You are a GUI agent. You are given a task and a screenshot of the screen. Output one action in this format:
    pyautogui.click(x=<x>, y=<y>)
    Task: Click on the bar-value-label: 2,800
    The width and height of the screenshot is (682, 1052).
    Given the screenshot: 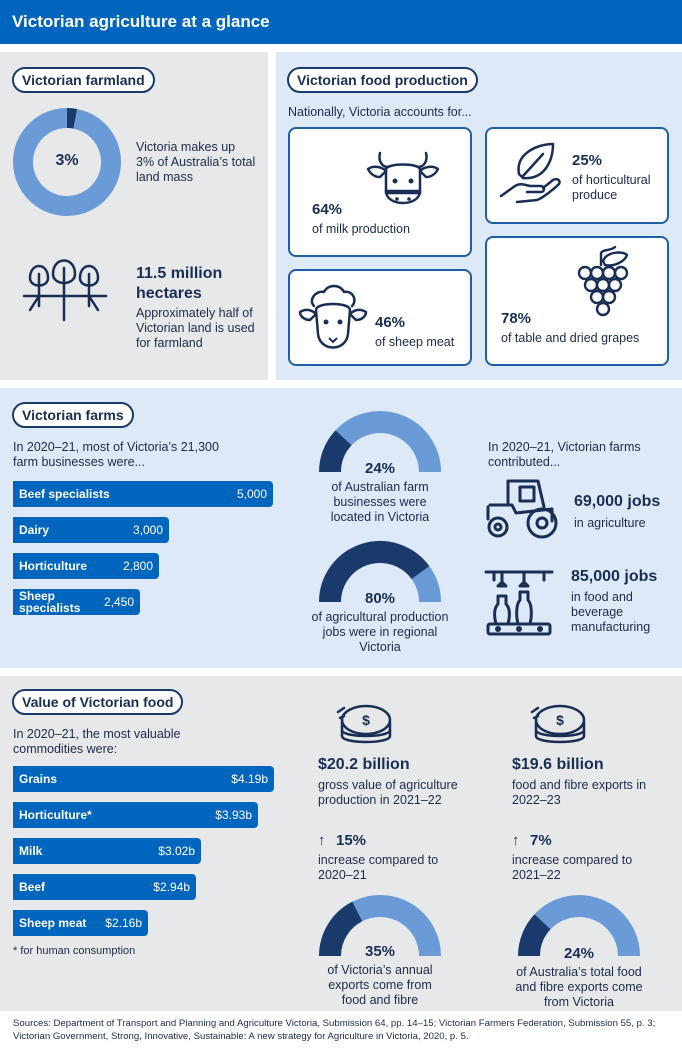 What is the action you would take?
    pyautogui.click(x=137, y=566)
    